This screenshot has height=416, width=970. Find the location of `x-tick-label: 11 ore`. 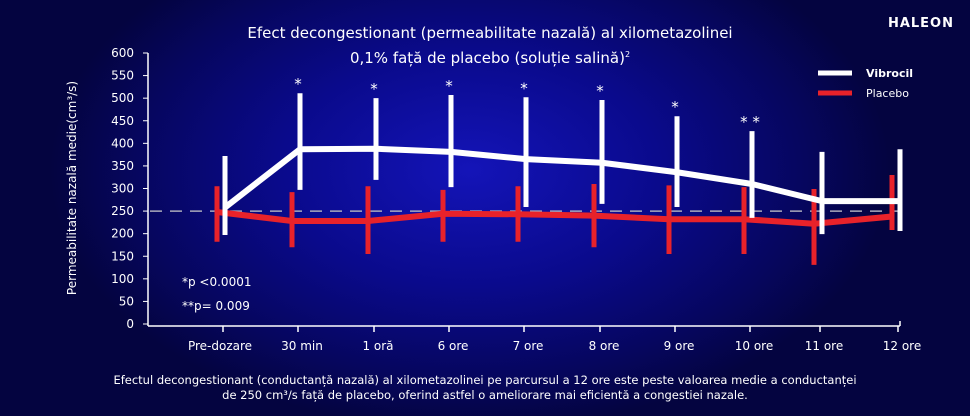

x-tick-label: 11 ore is located at coordinates (824, 346).